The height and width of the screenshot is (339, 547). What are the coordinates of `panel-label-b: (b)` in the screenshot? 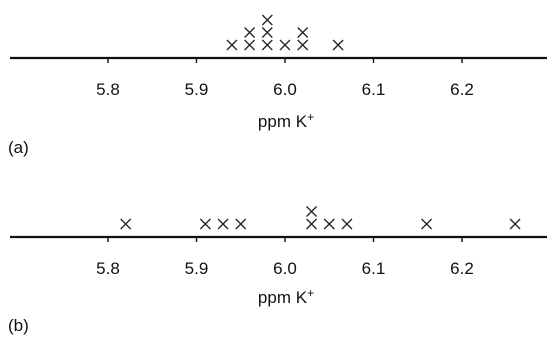 It's located at (18, 325).